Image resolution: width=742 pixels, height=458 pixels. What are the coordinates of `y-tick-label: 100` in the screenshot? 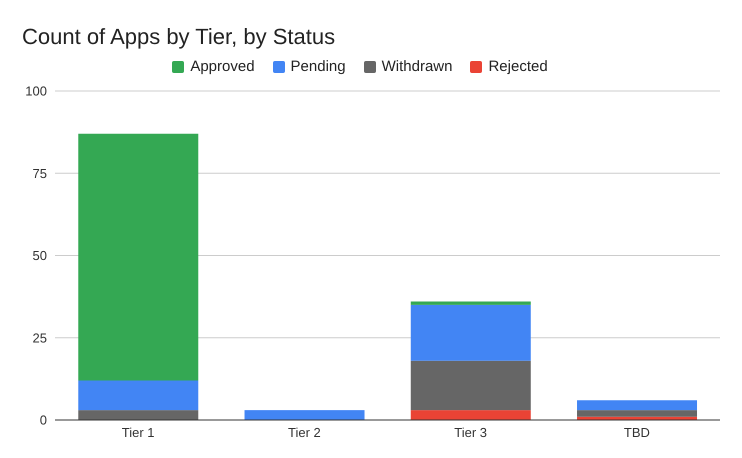 It's located at (36, 91).